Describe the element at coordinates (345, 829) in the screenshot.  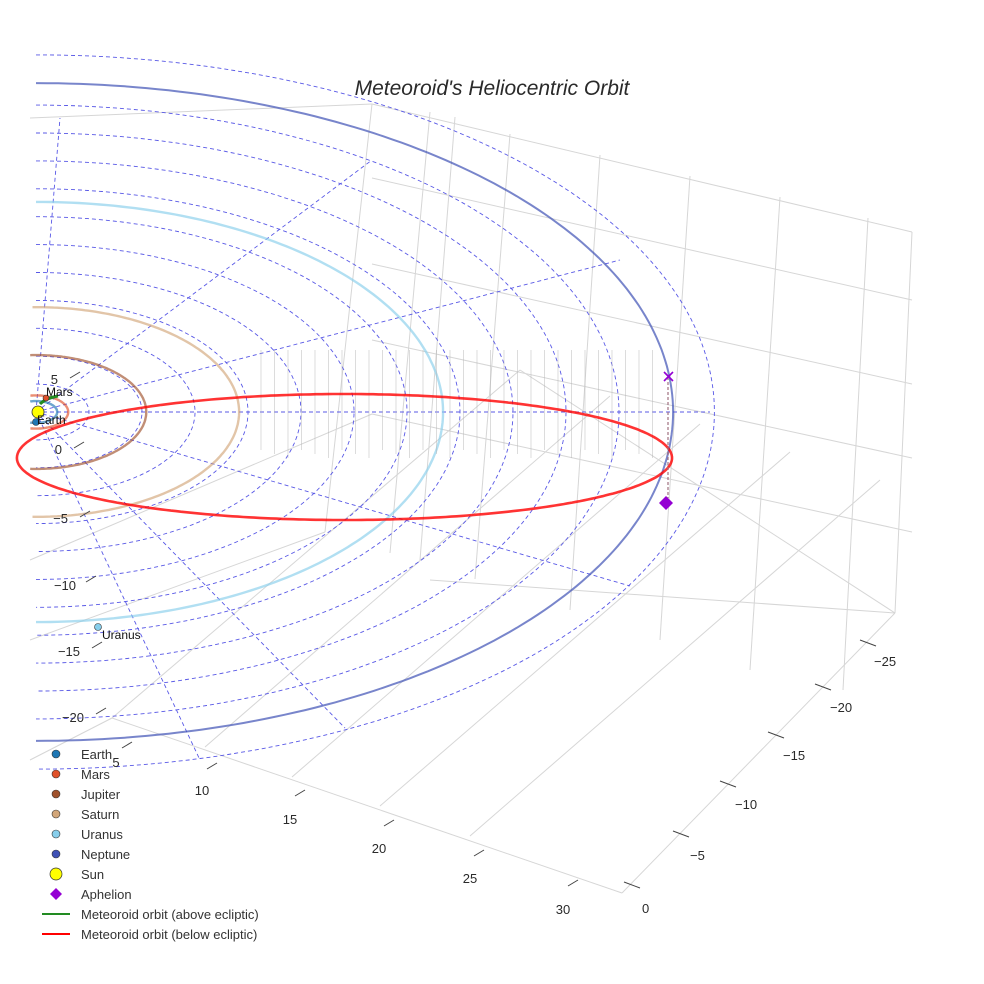
I see `x-axis: 5 10 15 20 25 30` at that location.